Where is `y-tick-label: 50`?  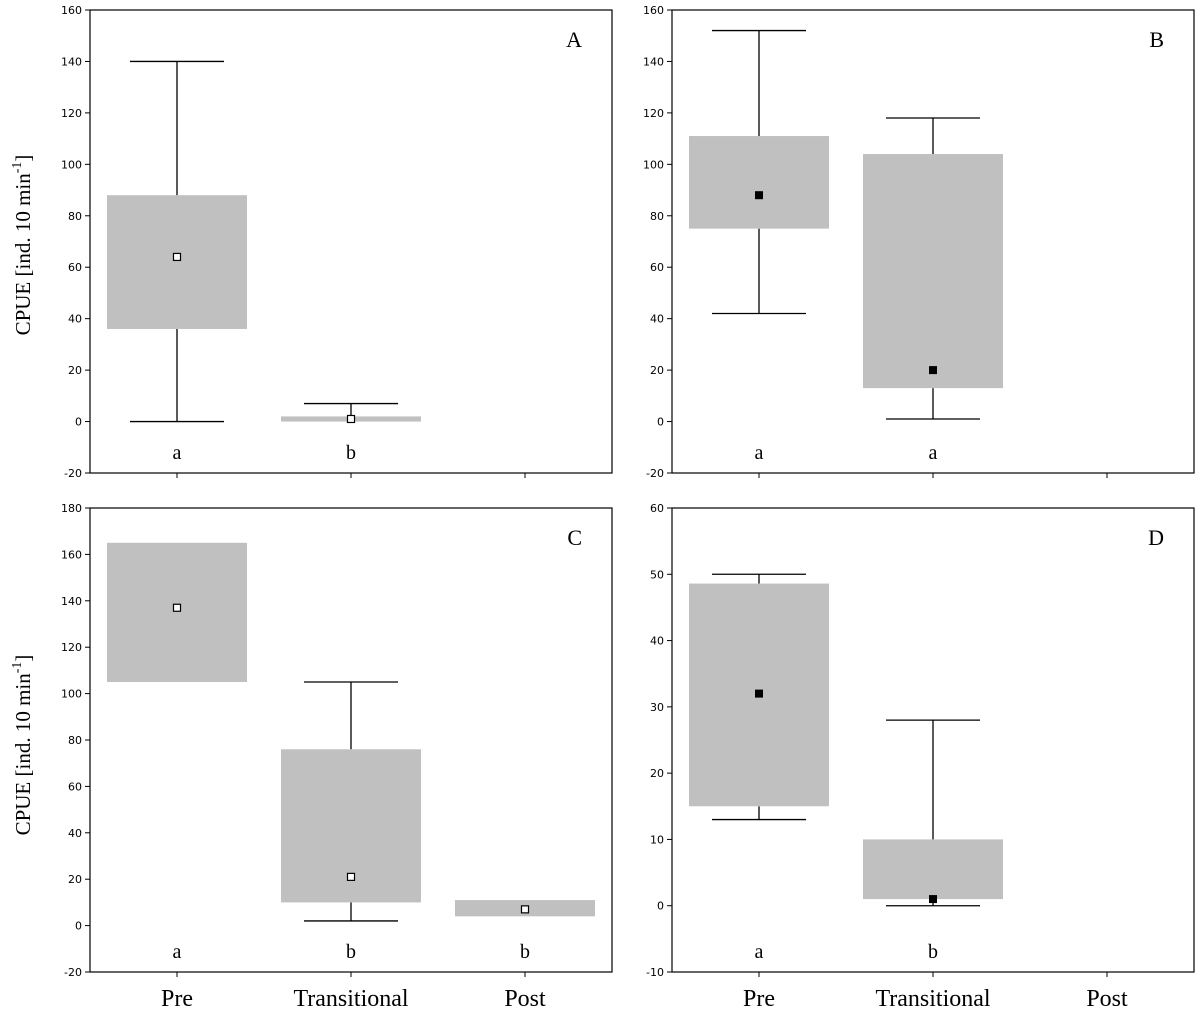 y-tick-label: 50 is located at coordinates (657, 574).